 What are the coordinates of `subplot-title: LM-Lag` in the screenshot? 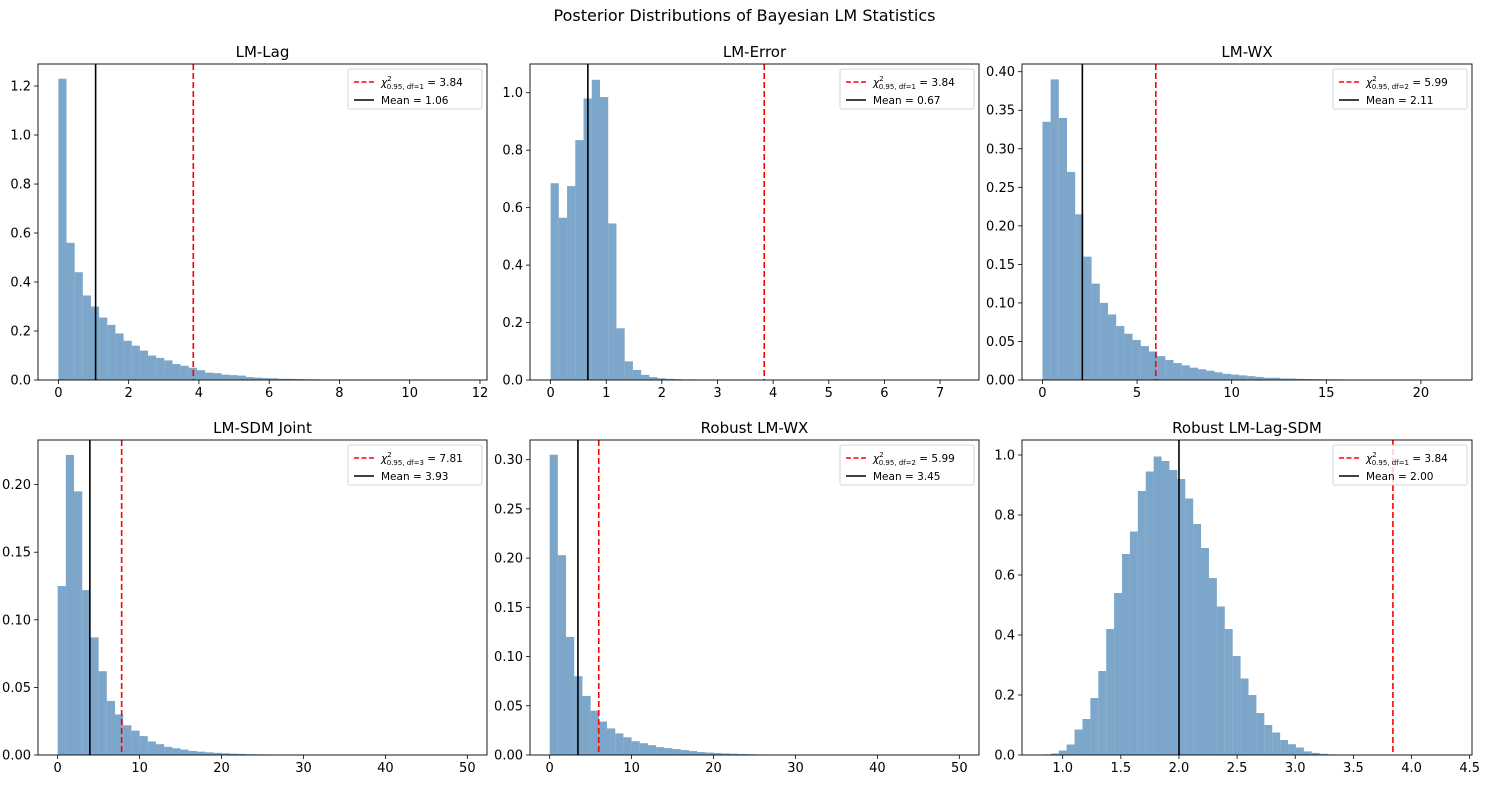 It's located at (263, 52).